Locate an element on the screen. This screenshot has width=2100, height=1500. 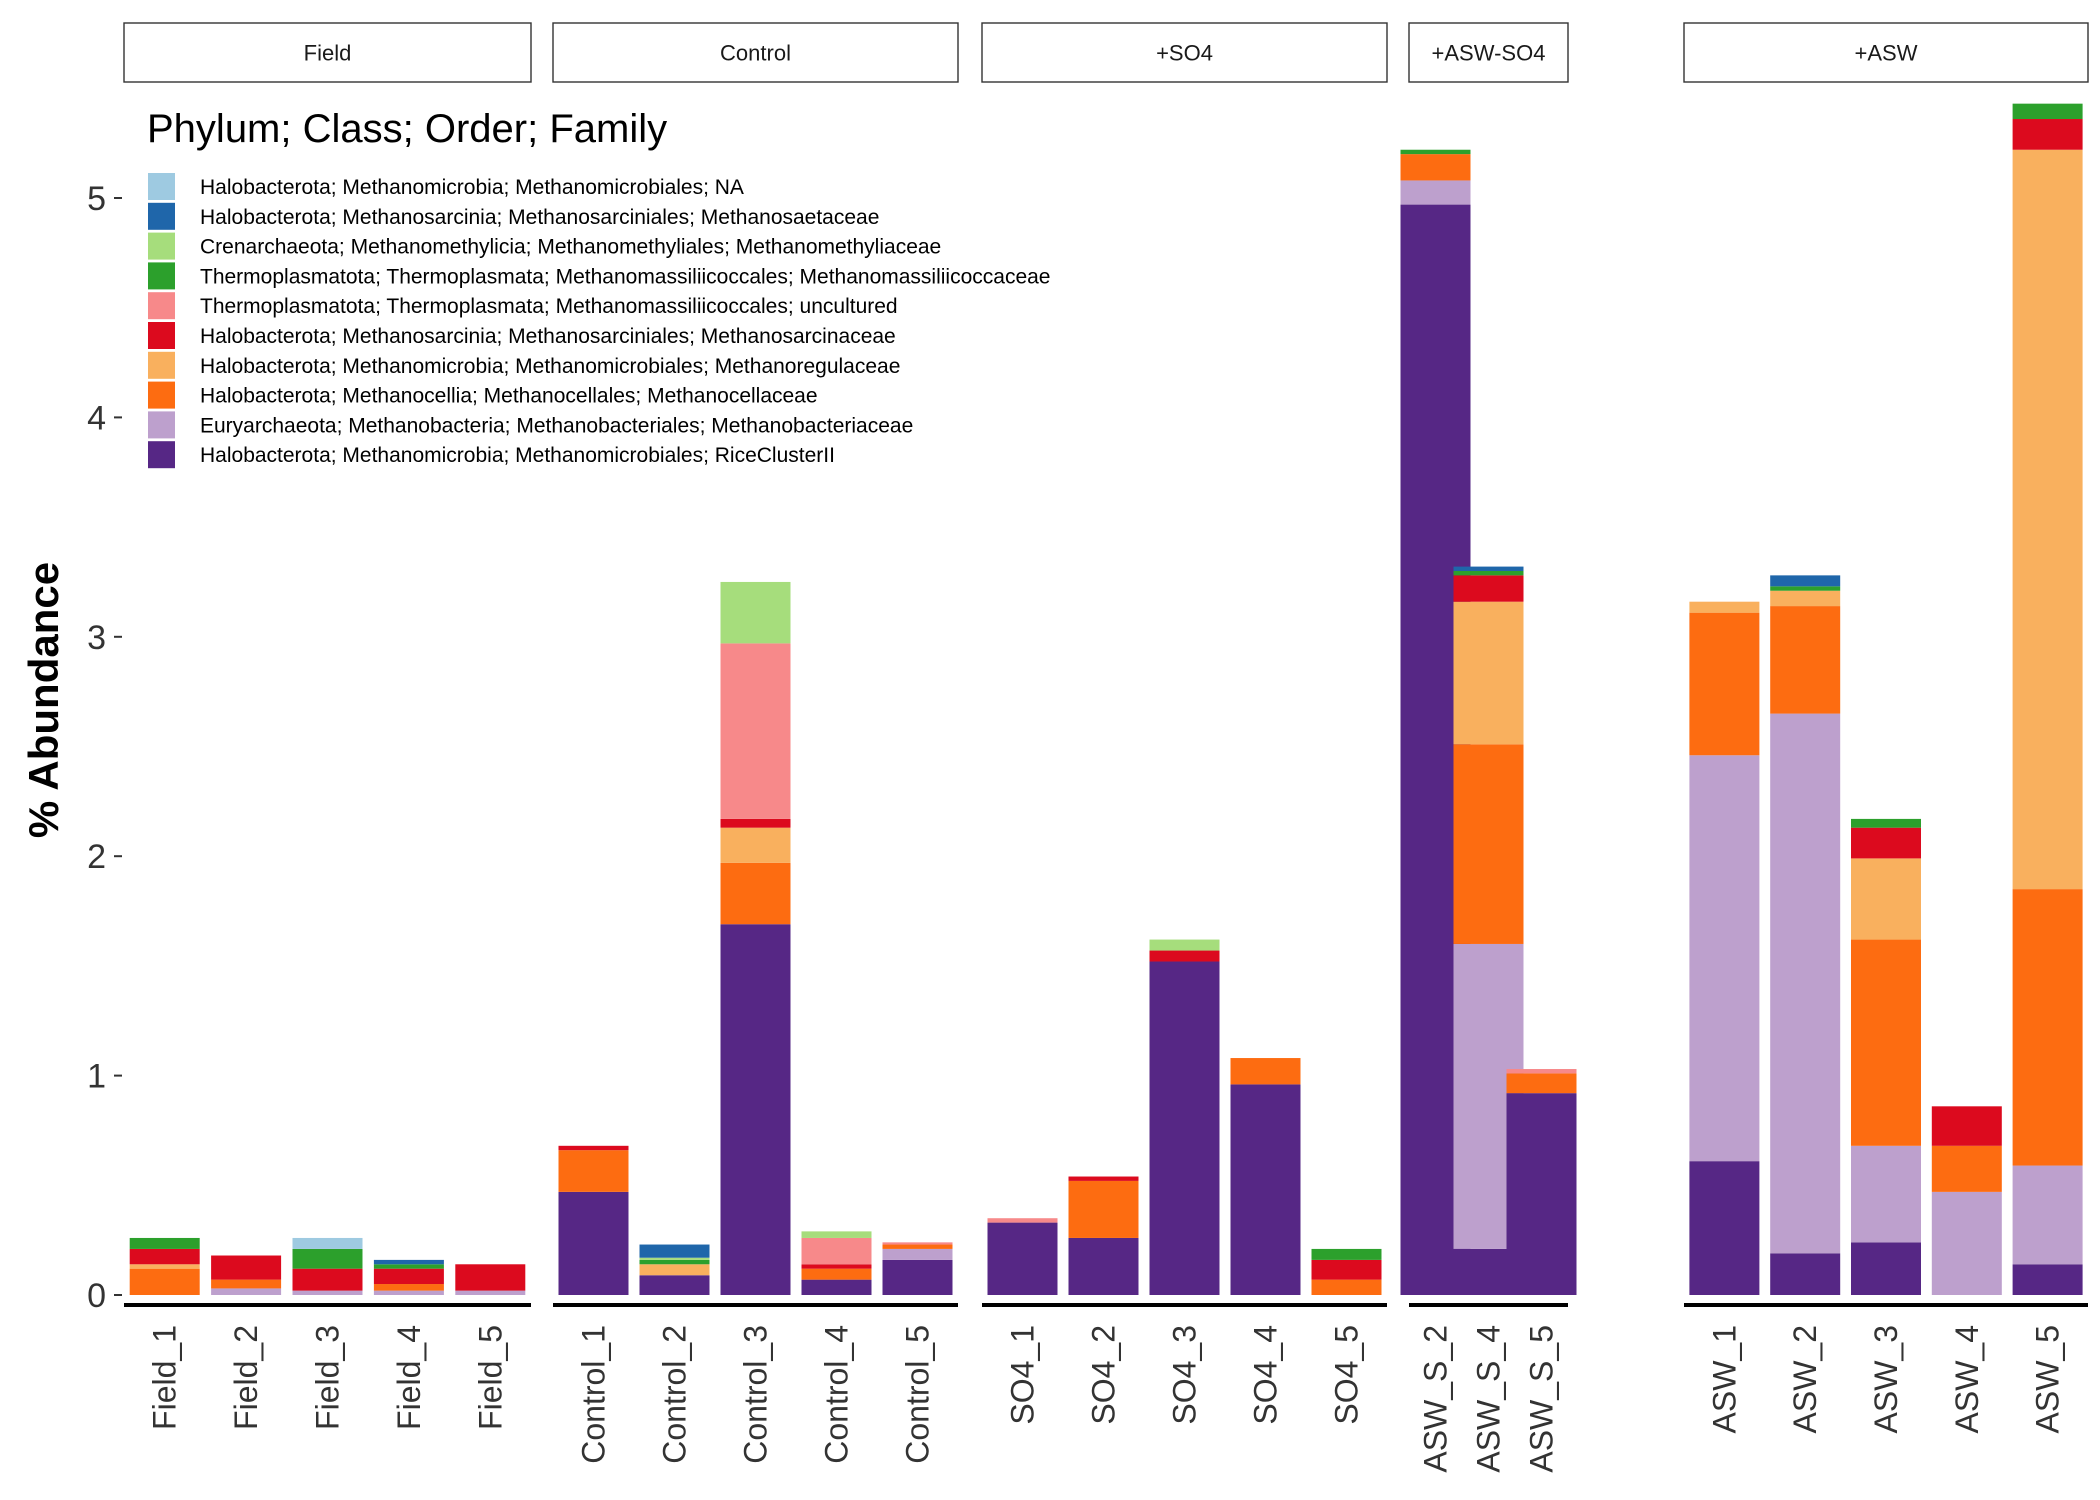
x-tick-label: Field_2 is located at coordinates (246, 1377).